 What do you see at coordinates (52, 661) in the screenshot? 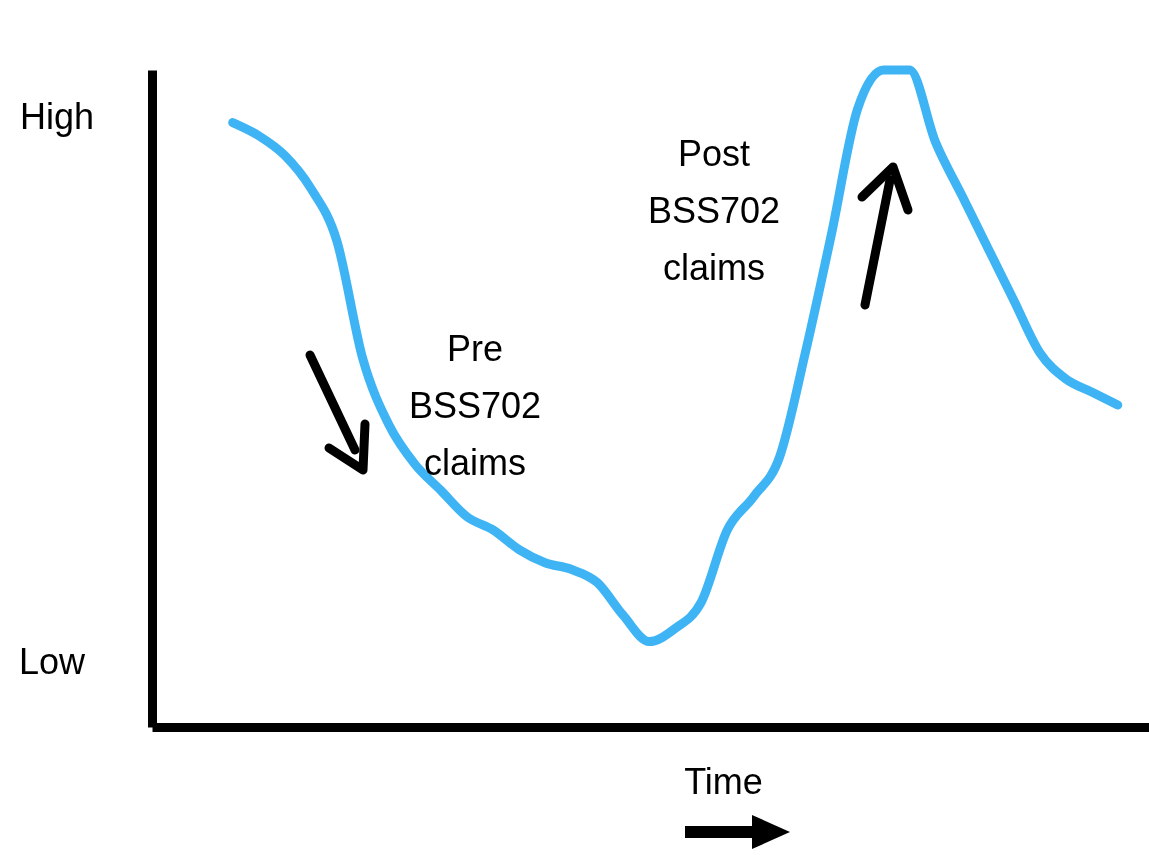
I see `text: Low` at bounding box center [52, 661].